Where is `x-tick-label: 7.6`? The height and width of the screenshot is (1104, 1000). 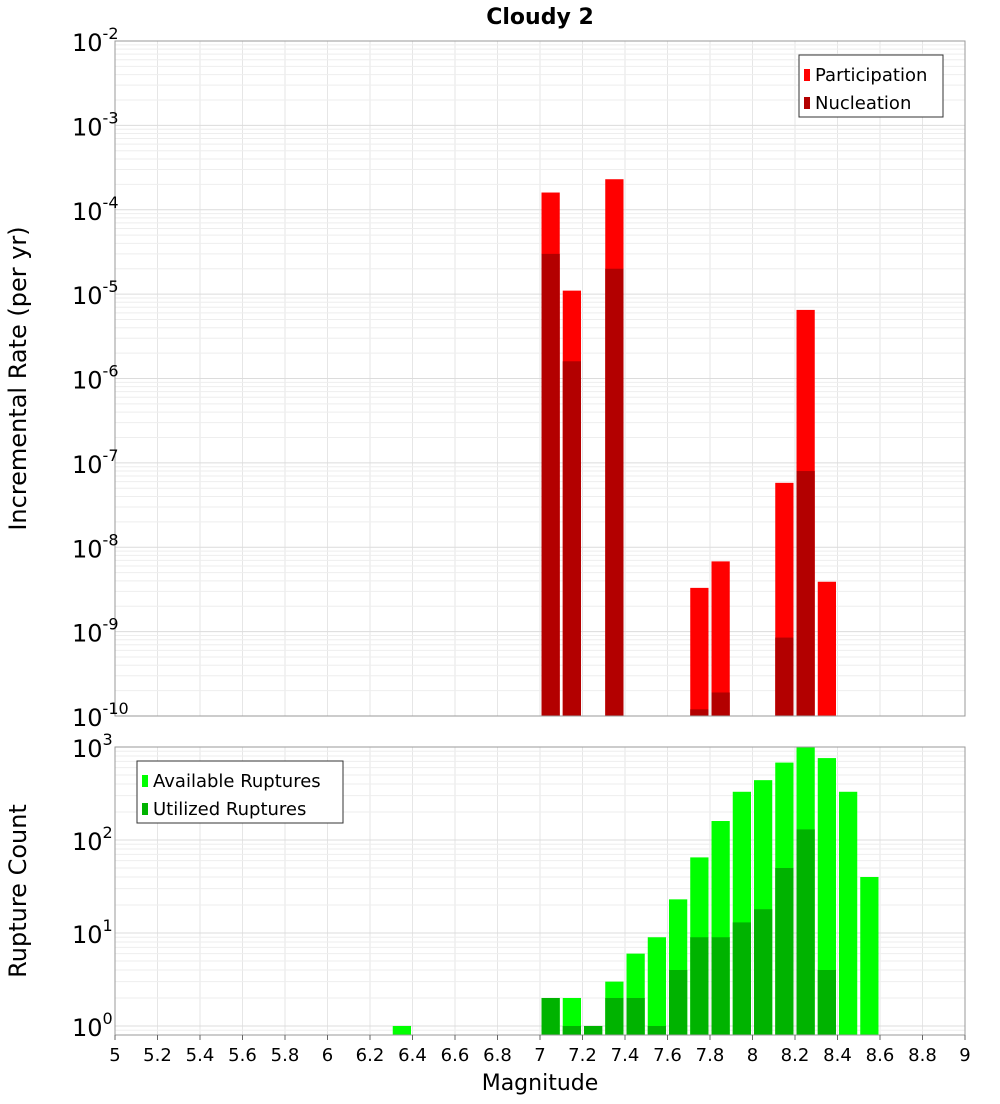
x-tick-label: 7.6 is located at coordinates (667, 1055).